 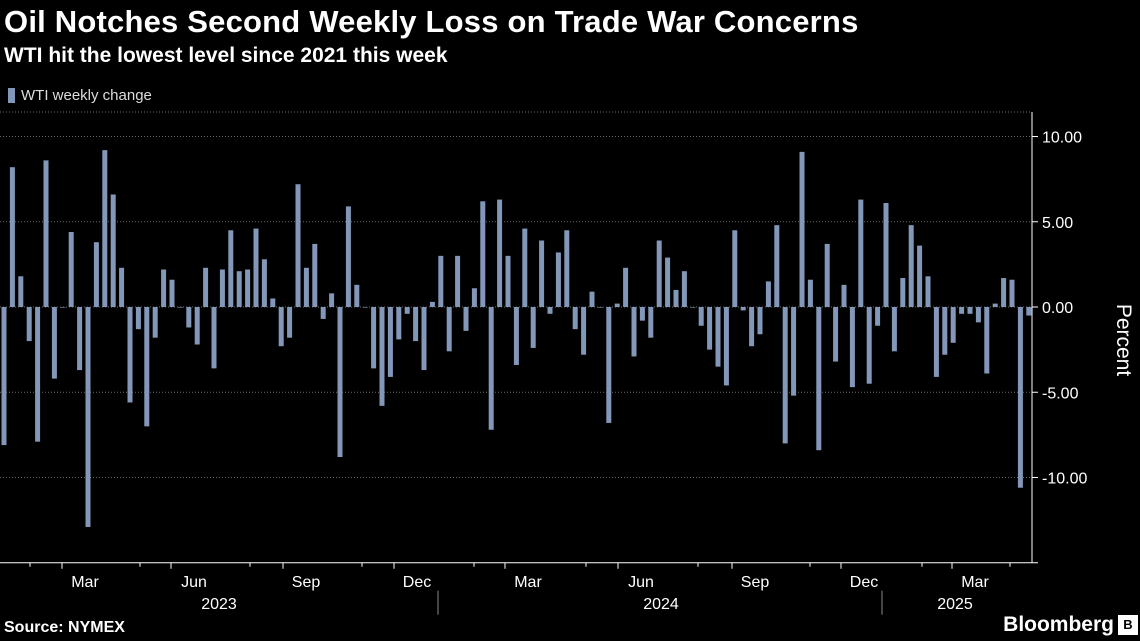 What do you see at coordinates (219, 604) in the screenshot?
I see `year-label: 2023` at bounding box center [219, 604].